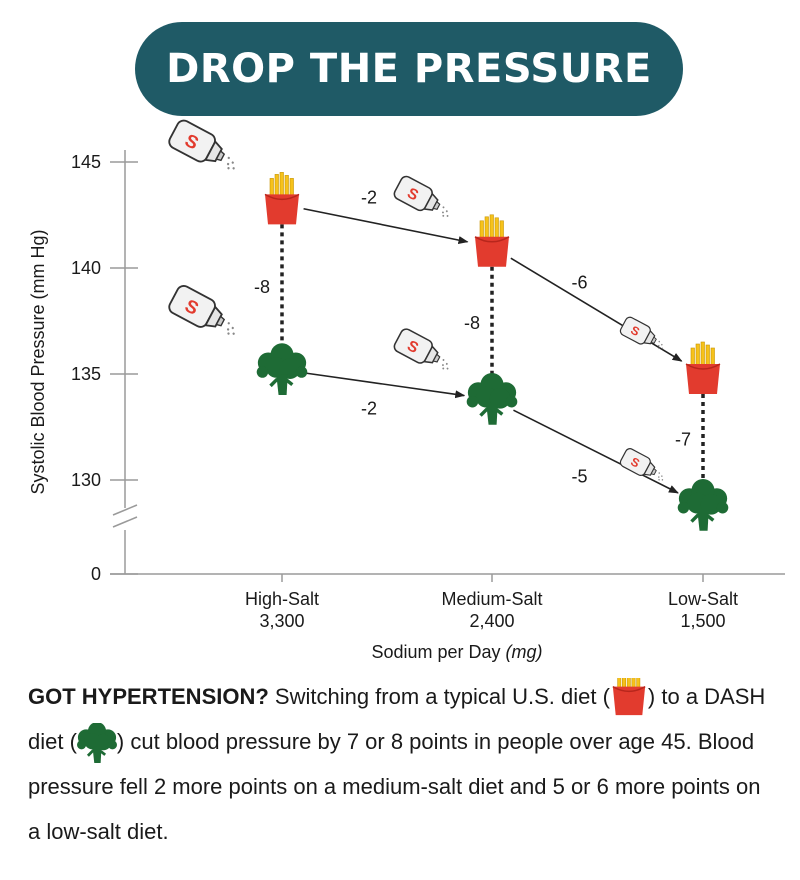  I want to click on broccoli-icon, so click(96, 743).